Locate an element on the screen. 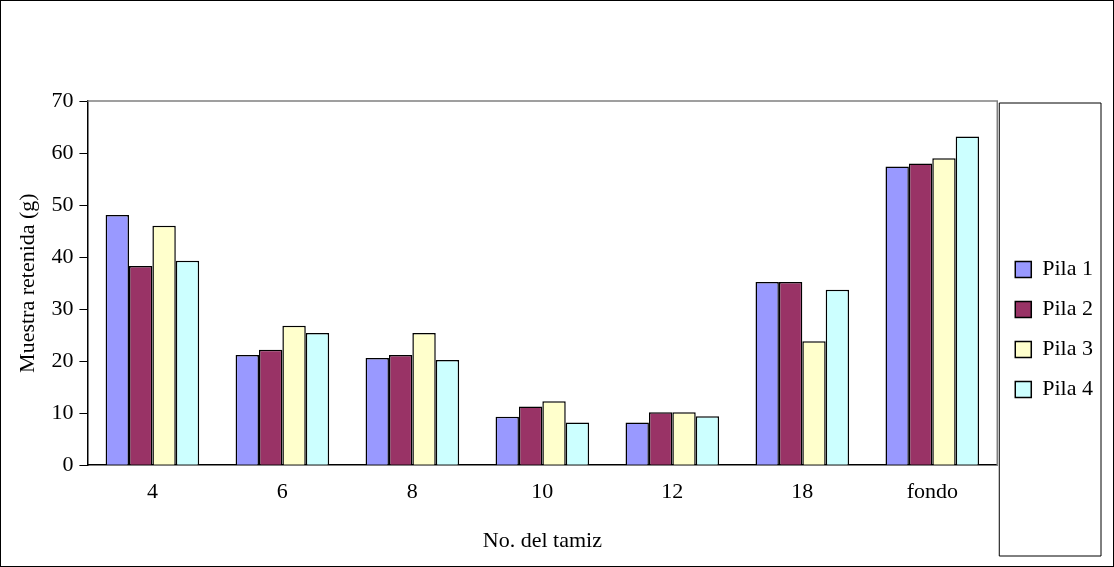  x-tick-label: 12 is located at coordinates (672, 491).